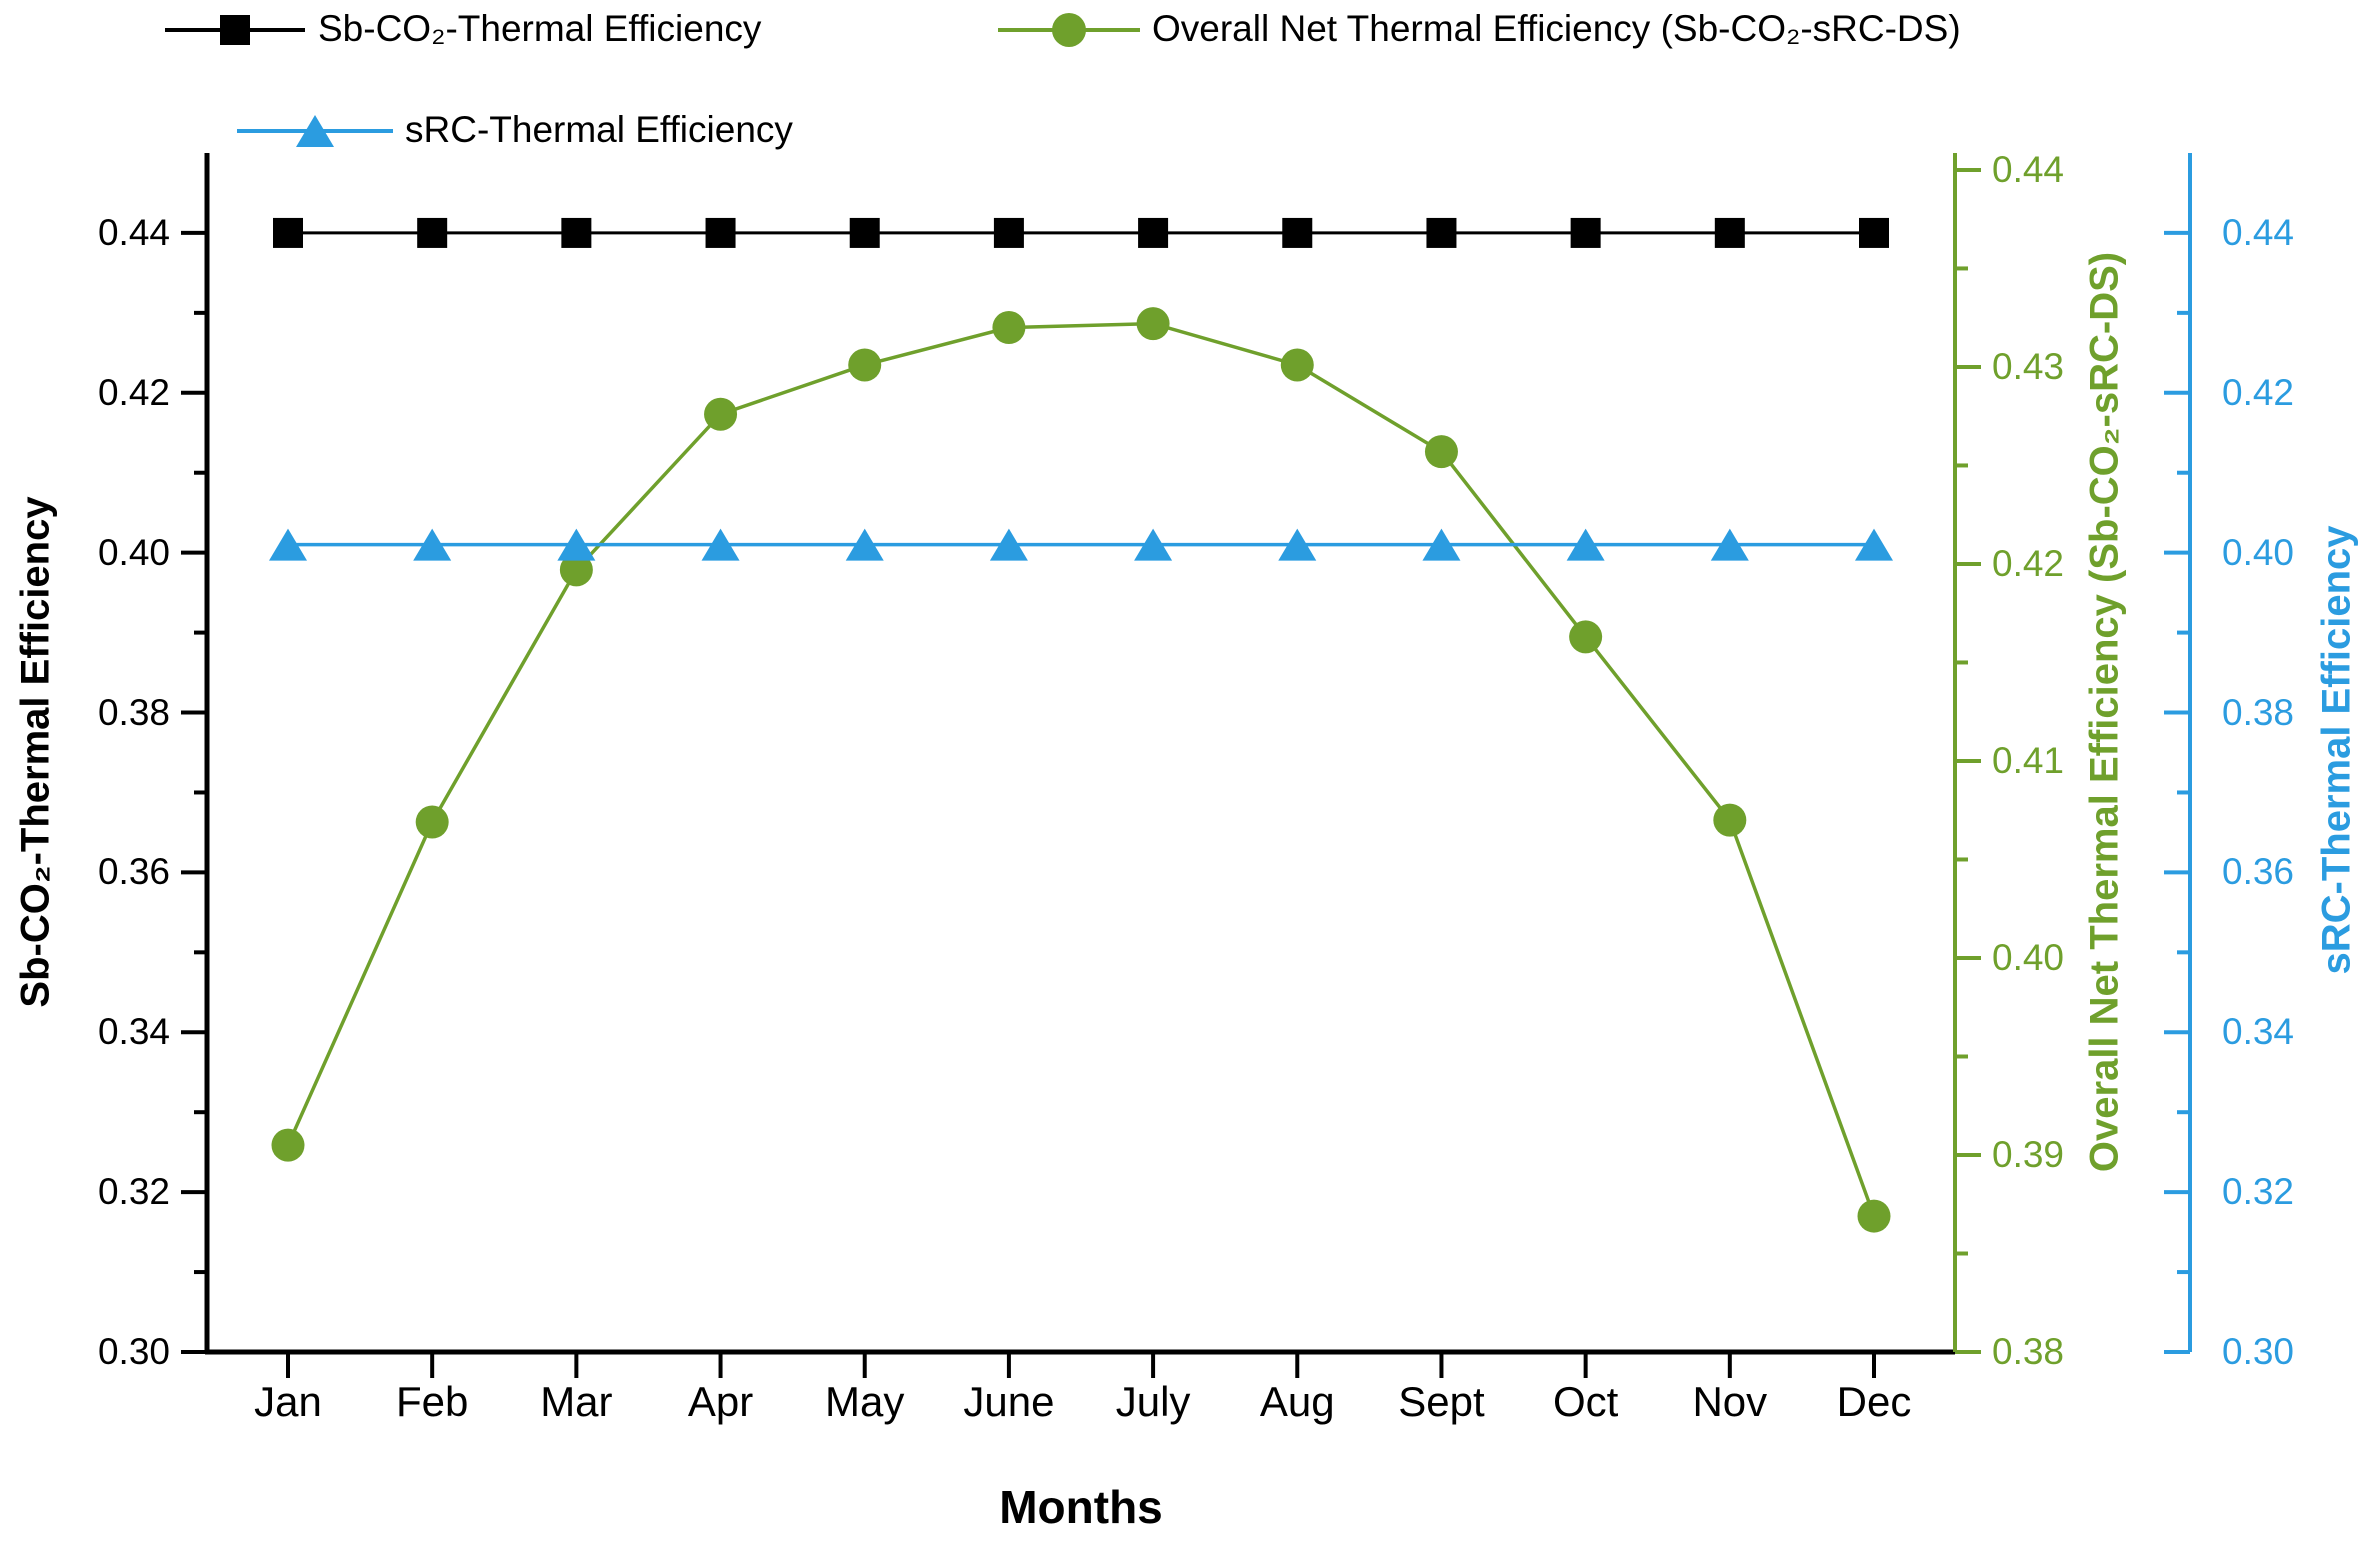 The height and width of the screenshot is (1566, 2371). I want to click on left-axis-tick-label: 0.30, so click(133, 1351).